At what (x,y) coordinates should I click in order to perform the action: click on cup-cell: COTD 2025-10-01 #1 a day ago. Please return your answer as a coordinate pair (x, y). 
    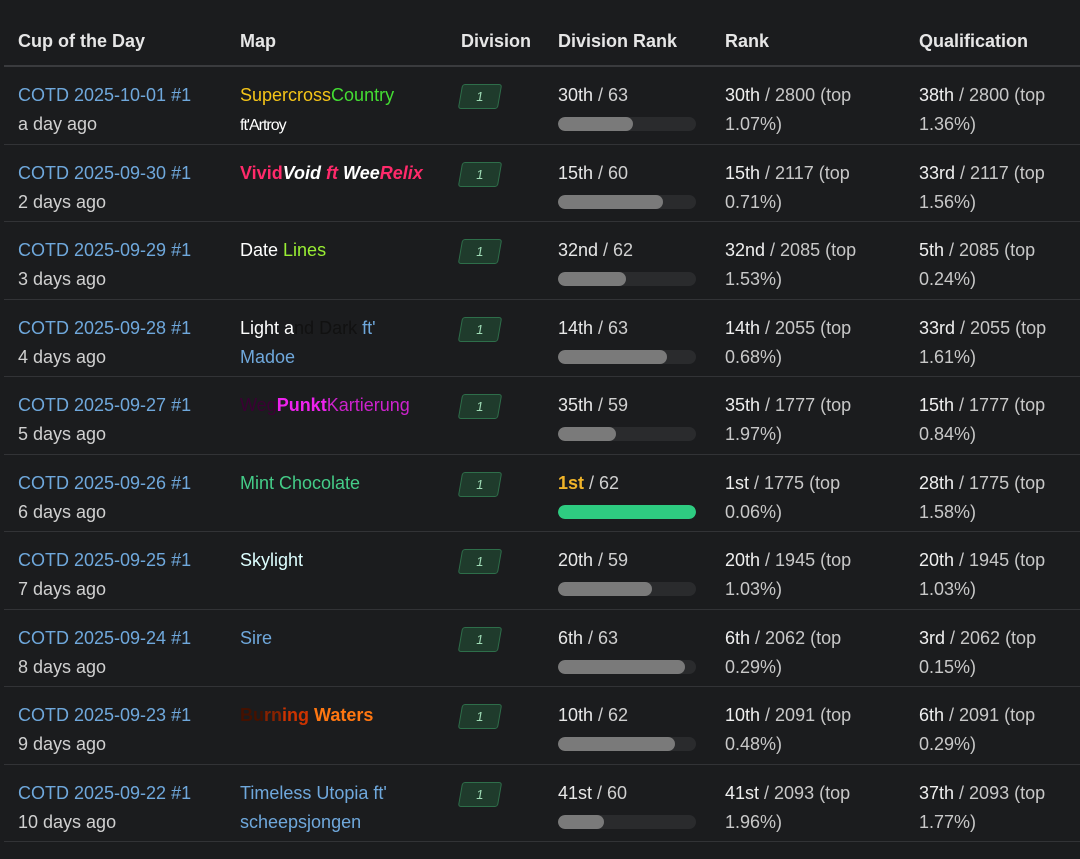
    Looking at the image, I should click on (104, 110).